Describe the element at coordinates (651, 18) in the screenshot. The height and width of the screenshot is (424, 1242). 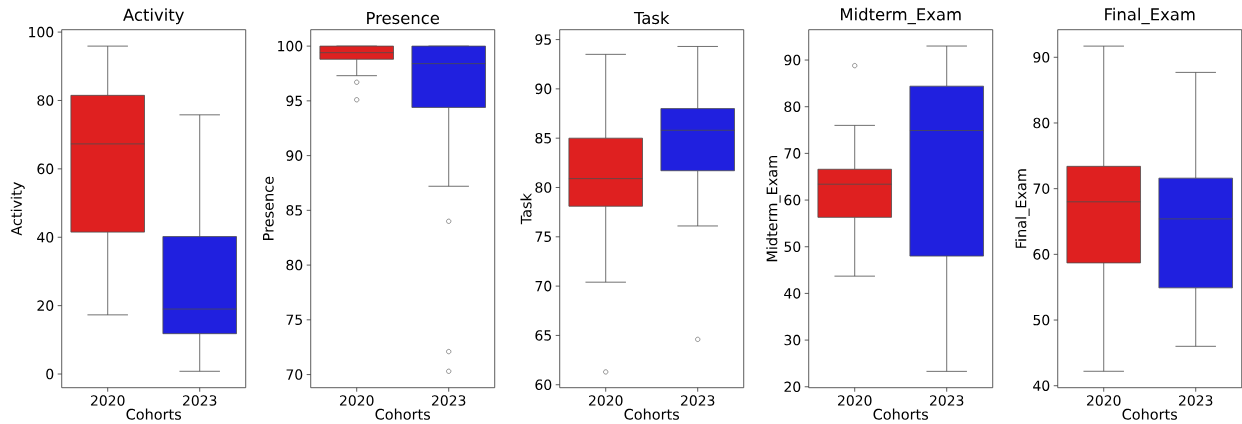
I see `chart-title: Task` at that location.